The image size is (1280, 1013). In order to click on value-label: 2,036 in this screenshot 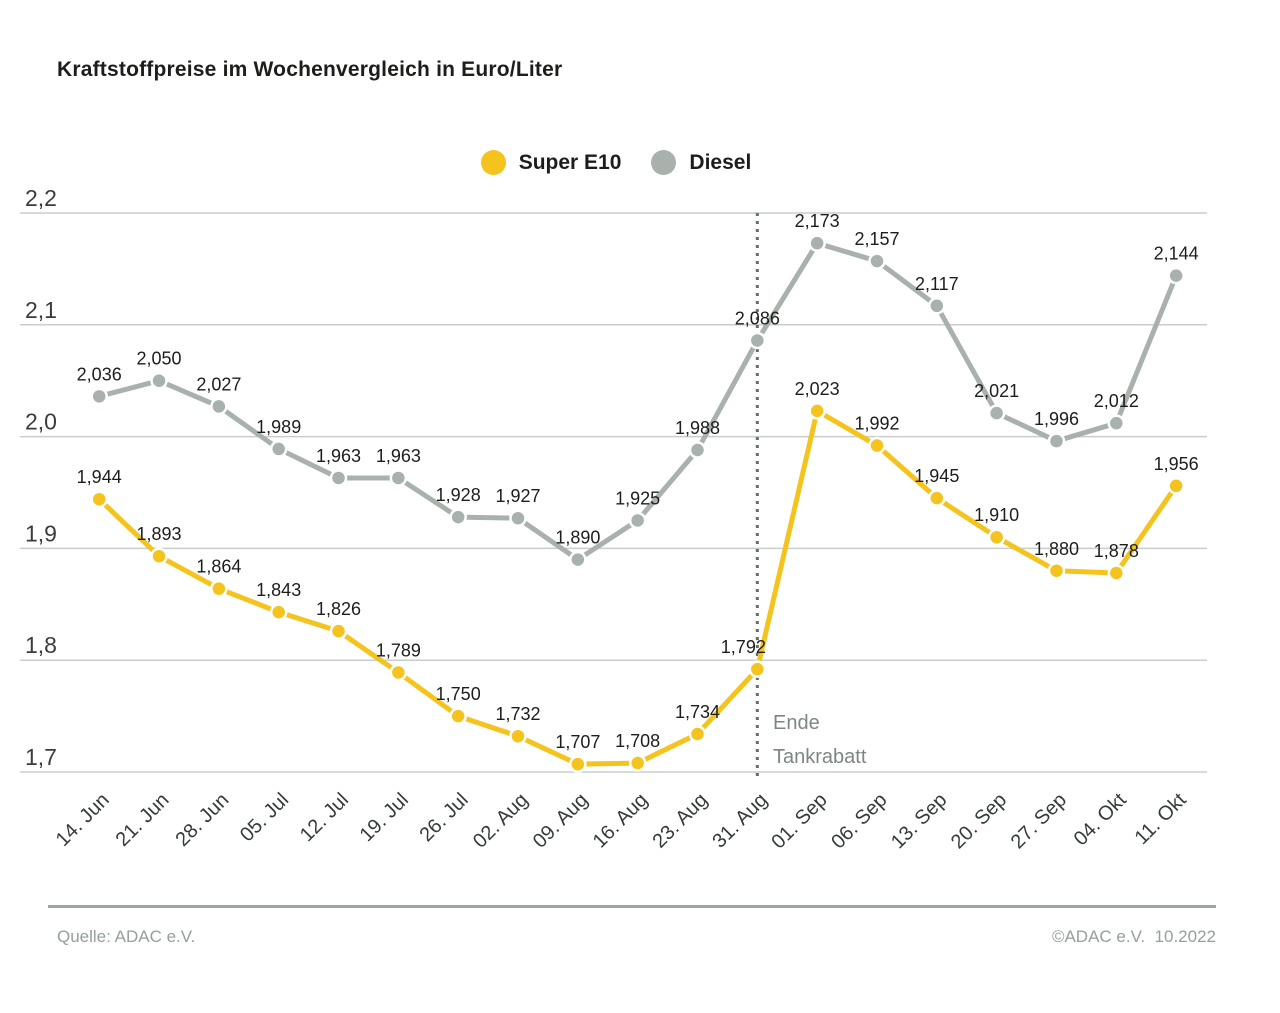, I will do `click(99, 374)`.